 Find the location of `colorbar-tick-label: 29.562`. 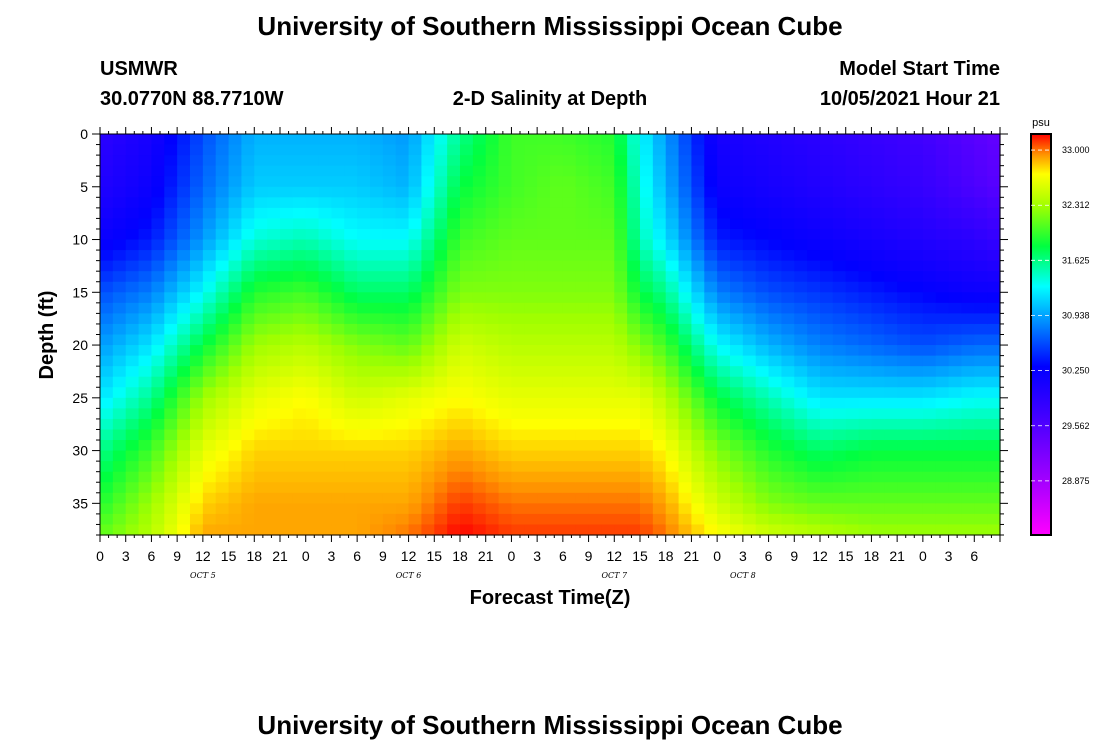

colorbar-tick-label: 29.562 is located at coordinates (1076, 426).